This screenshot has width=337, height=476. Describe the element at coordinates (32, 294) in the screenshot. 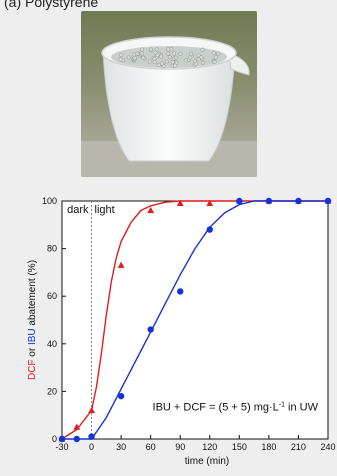

I see `y-axis-label-part: abatement (%)` at that location.